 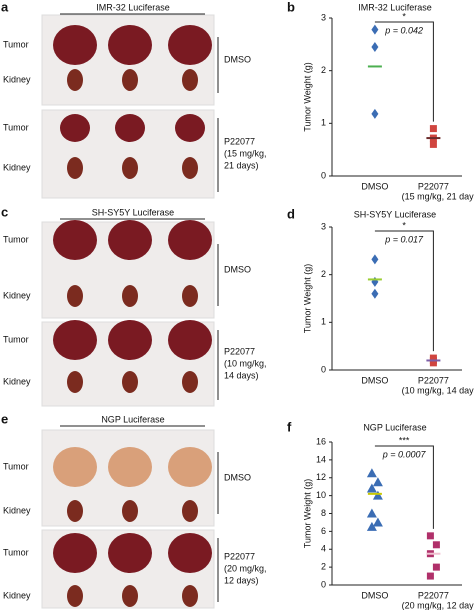 What do you see at coordinates (403, 30) in the screenshot?
I see `p-value: p = 0.042` at bounding box center [403, 30].